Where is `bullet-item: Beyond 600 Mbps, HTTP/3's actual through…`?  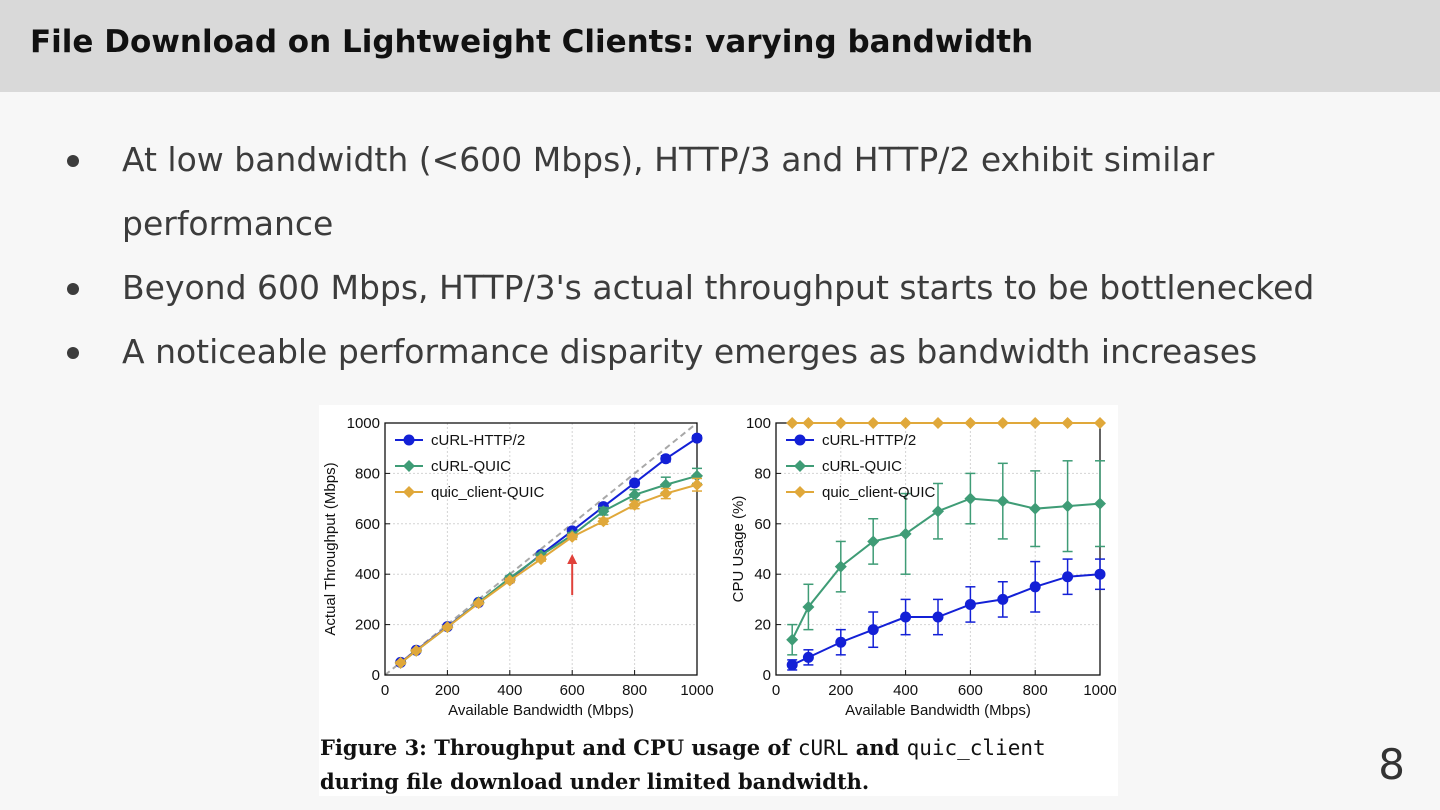 bullet-item: Beyond 600 Mbps, HTTP/3's actual through… is located at coordinates (722, 288).